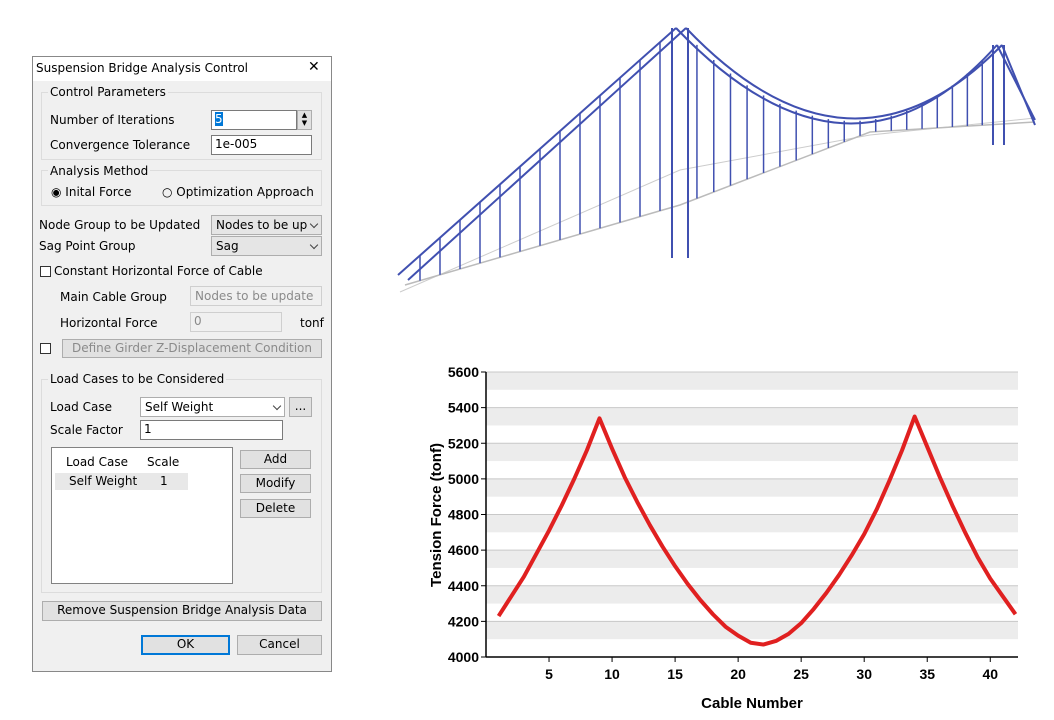  I want to click on x-tick-label: 15, so click(675, 674).